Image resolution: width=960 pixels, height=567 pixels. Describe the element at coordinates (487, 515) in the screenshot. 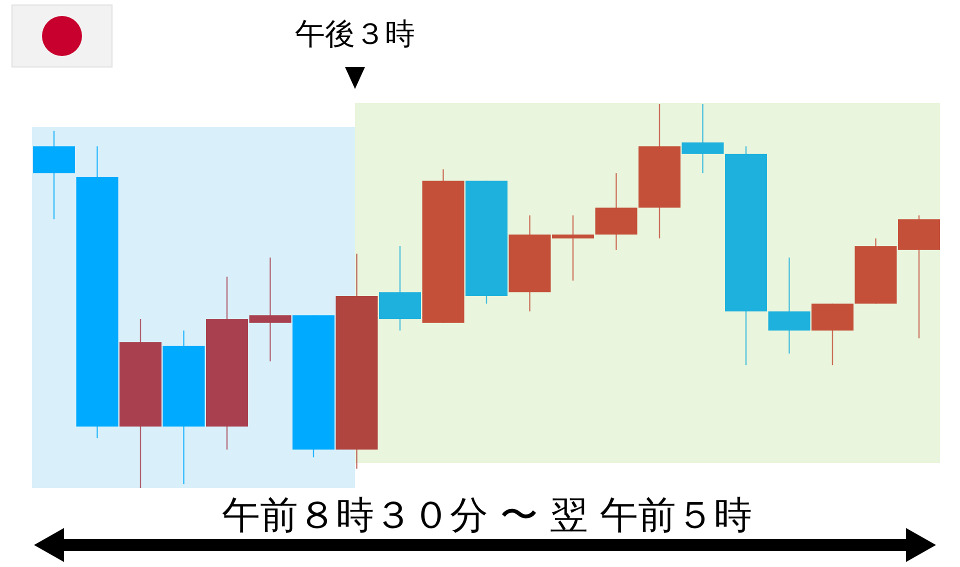

I see `text: 午前８時３０分 〜 翌 午前５時` at that location.